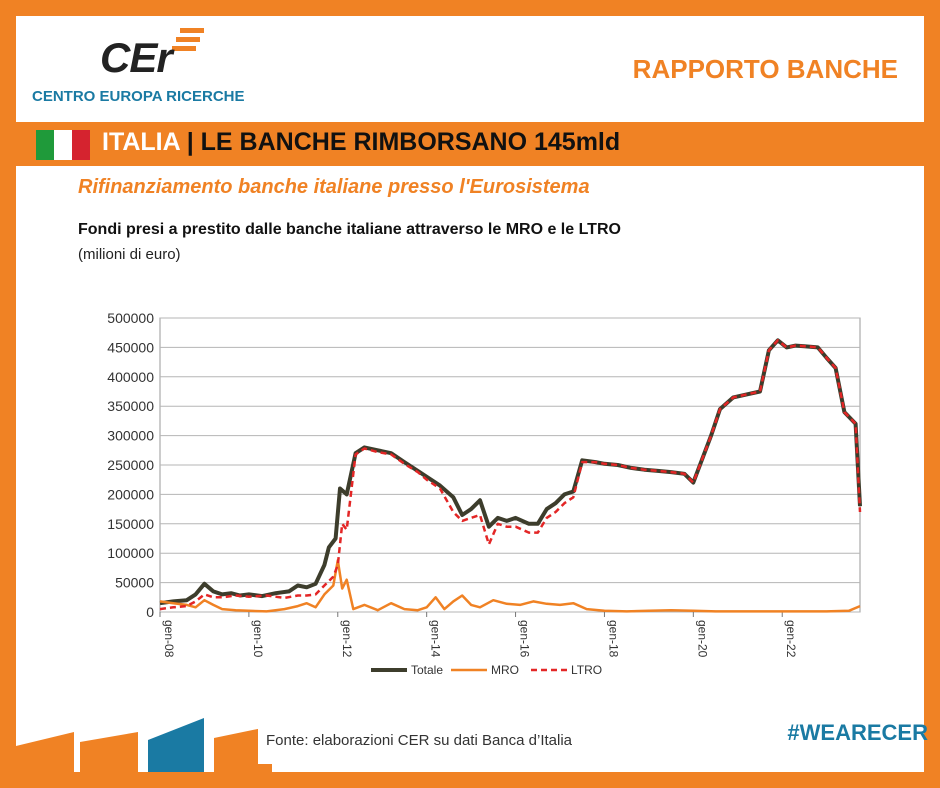 The width and height of the screenshot is (940, 788). I want to click on y-tick-label: 300000, so click(130, 436).